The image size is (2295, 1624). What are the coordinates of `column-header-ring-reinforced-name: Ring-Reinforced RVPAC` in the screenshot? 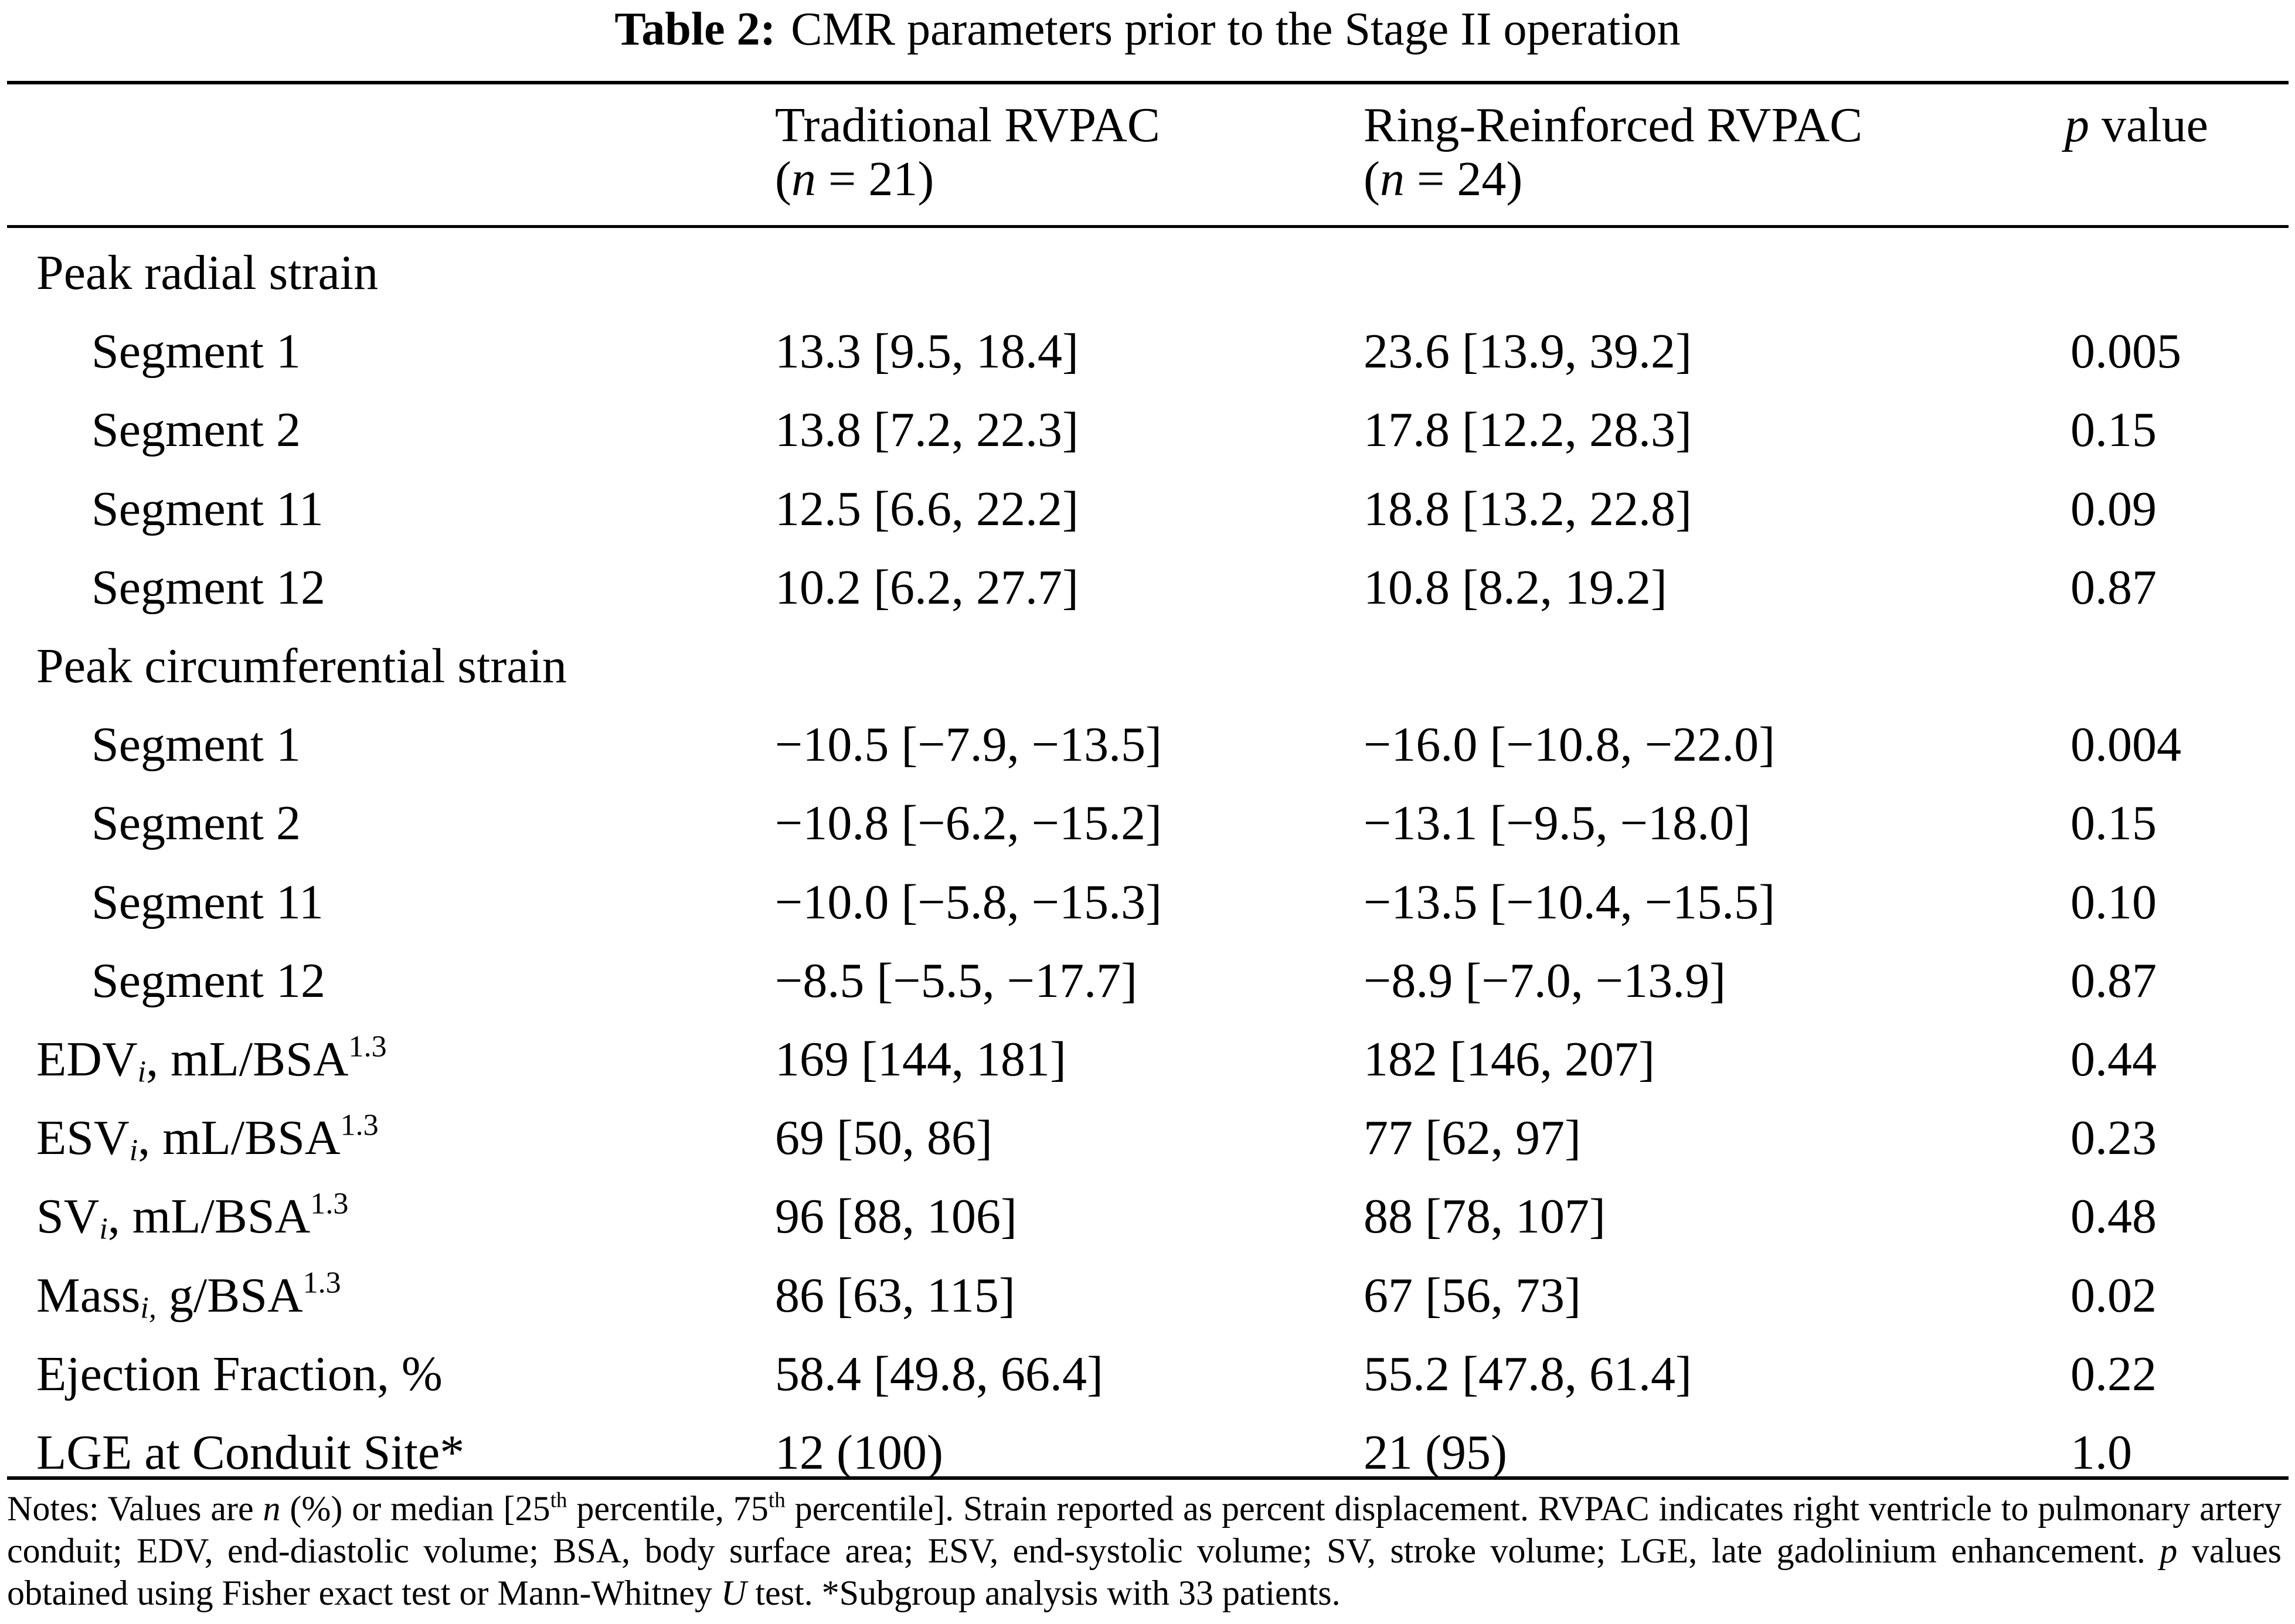 It's located at (1613, 125).